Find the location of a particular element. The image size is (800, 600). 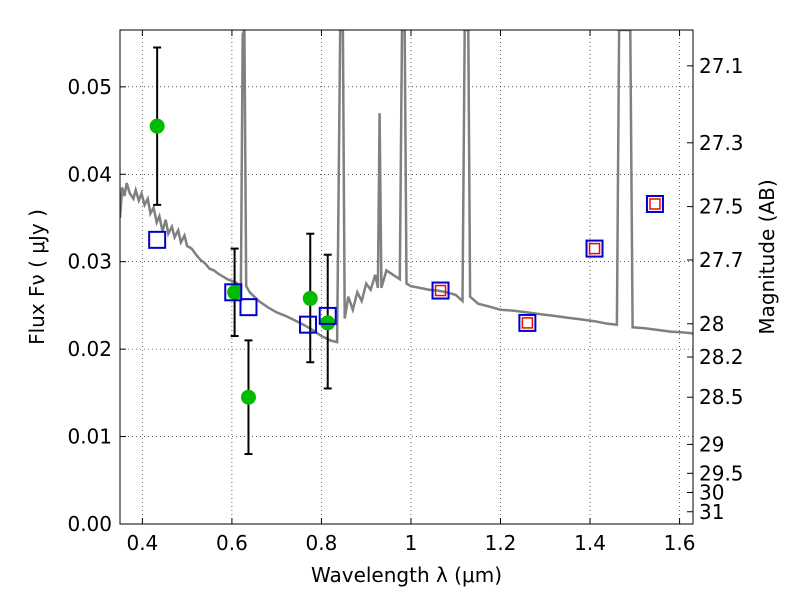

y2-tick-label: 27.3 is located at coordinates (721, 143).